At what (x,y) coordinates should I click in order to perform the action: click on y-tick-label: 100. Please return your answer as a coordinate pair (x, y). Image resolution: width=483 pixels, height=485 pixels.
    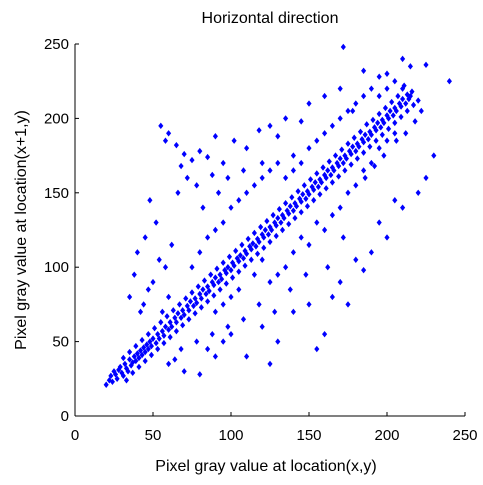
    Looking at the image, I should click on (56, 267).